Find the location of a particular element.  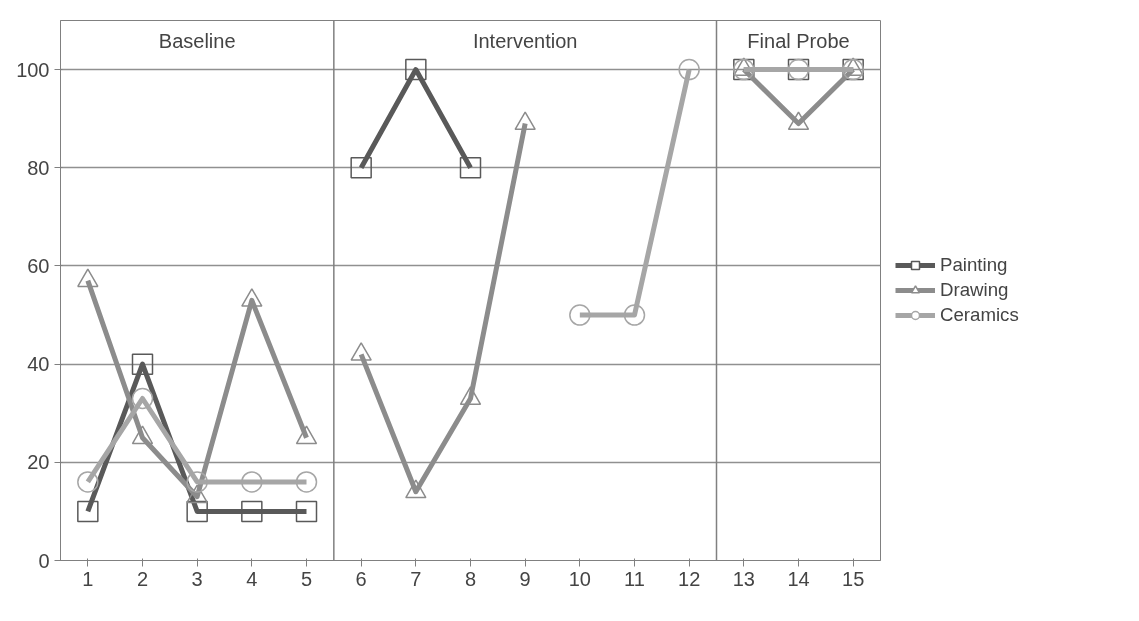

legend-label: Ceramics is located at coordinates (980, 315).